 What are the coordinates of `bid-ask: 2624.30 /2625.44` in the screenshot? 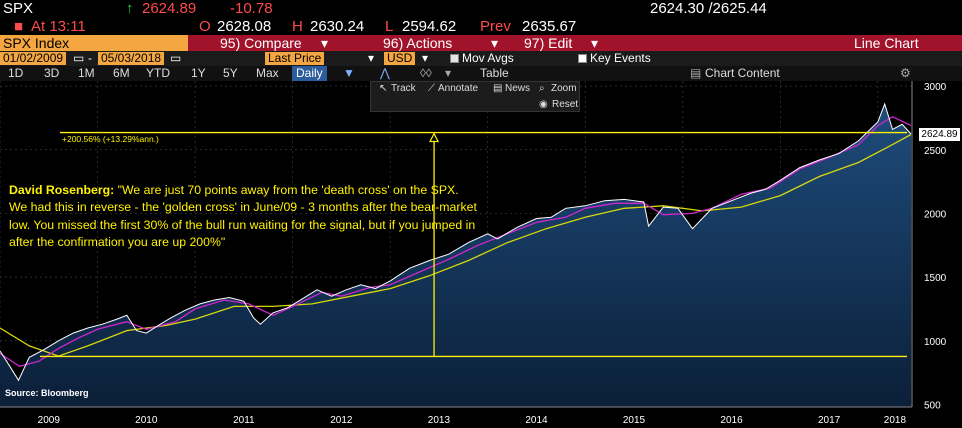 It's located at (708, 8).